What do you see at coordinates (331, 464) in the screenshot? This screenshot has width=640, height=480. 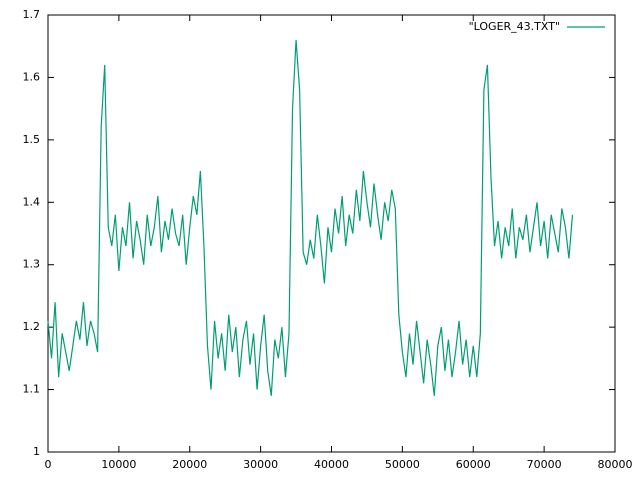 I see `x-tick-label: 40000` at bounding box center [331, 464].